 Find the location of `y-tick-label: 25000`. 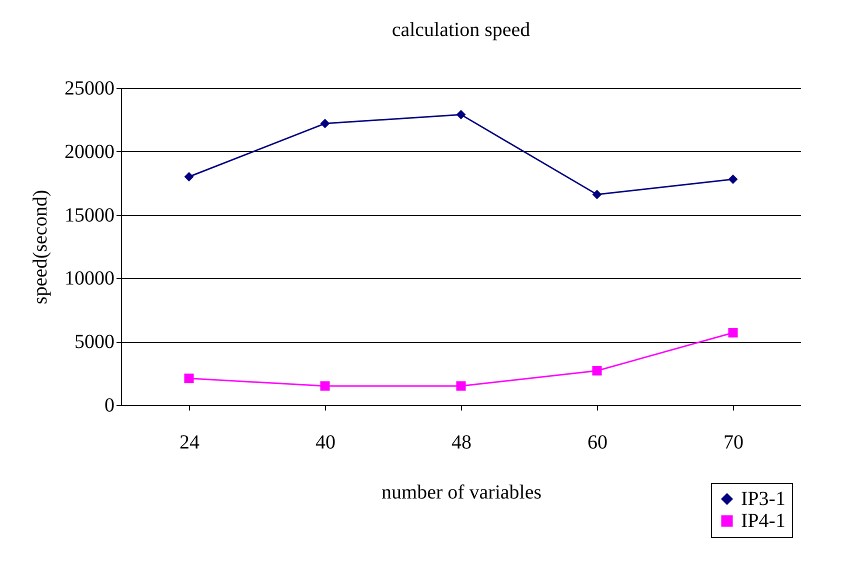

y-tick-label: 25000 is located at coordinates (89, 89).